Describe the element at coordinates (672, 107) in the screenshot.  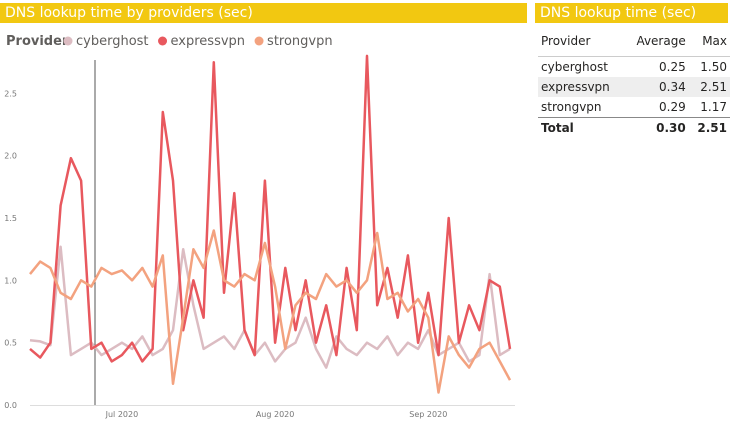
I see `cell: 0.29` at that location.